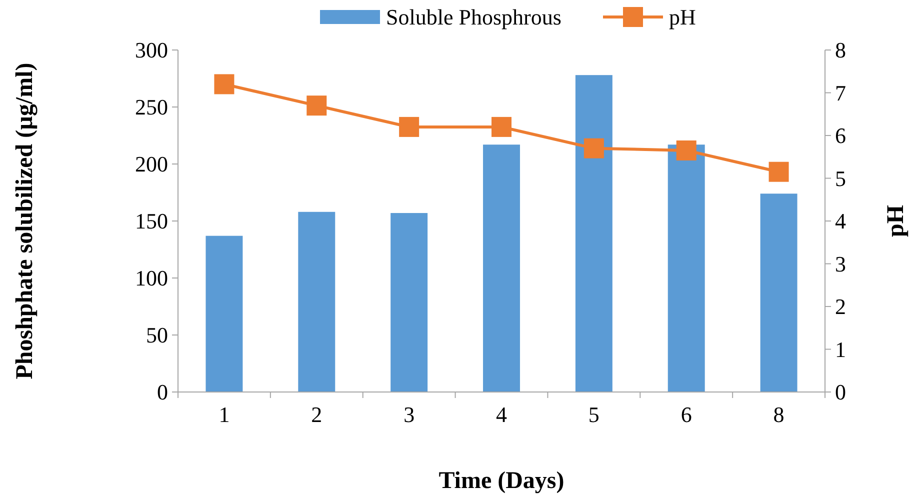 The image size is (917, 500). Describe the element at coordinates (157, 335) in the screenshot. I see `y-tick-label: 50` at that location.